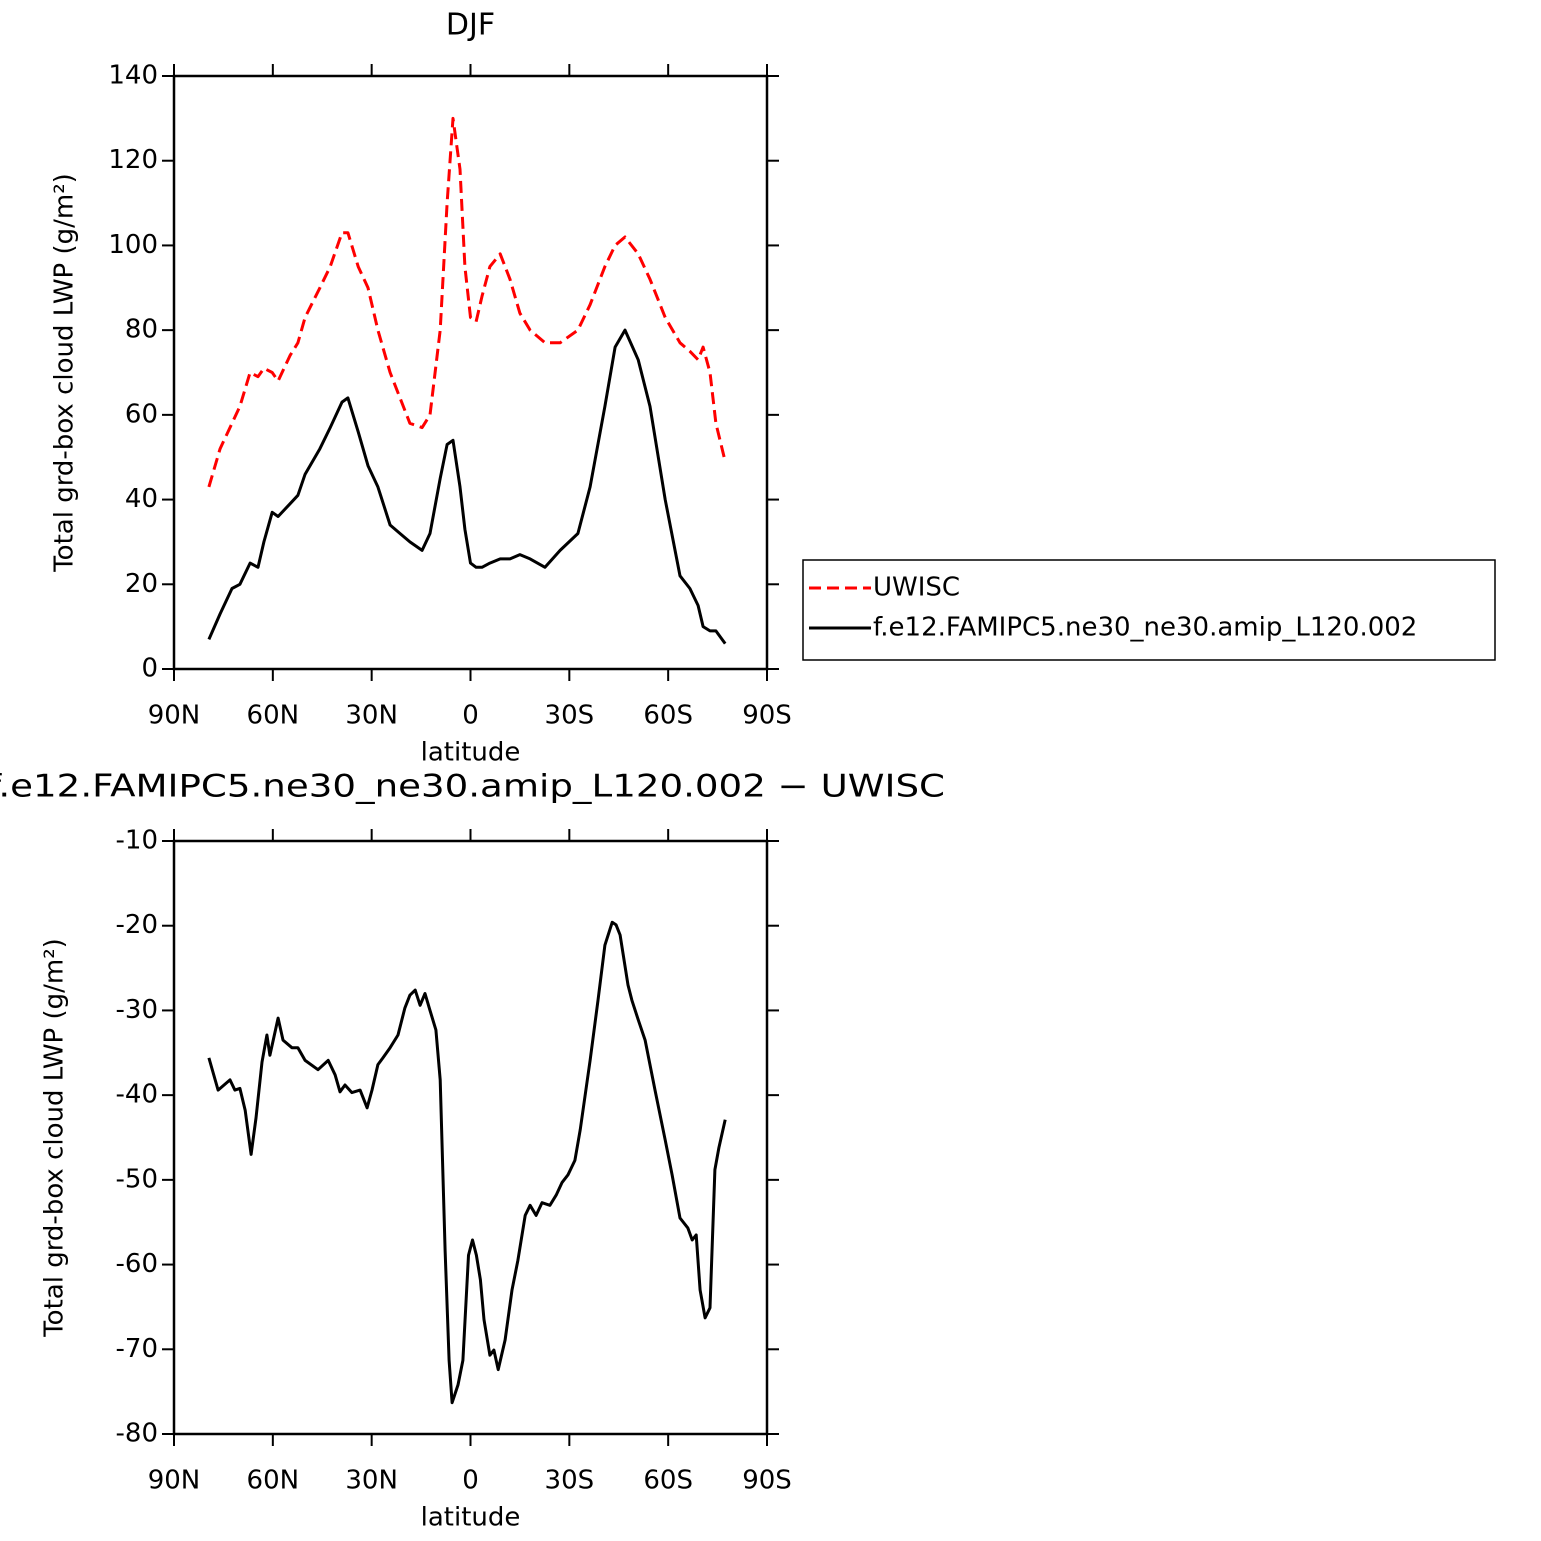 The width and height of the screenshot is (1541, 1541). Describe the element at coordinates (1149, 610) in the screenshot. I see `legend-box` at that location.